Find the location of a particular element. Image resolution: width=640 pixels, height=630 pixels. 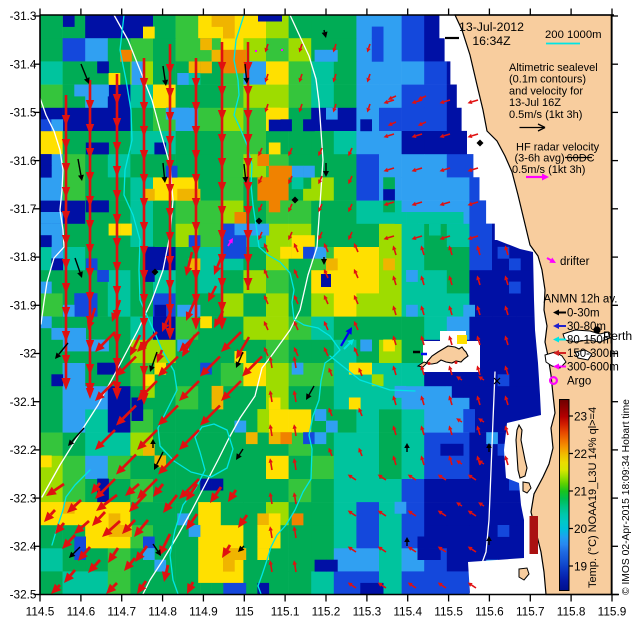

svg-text: -32.3 is located at coordinates (23, 498).